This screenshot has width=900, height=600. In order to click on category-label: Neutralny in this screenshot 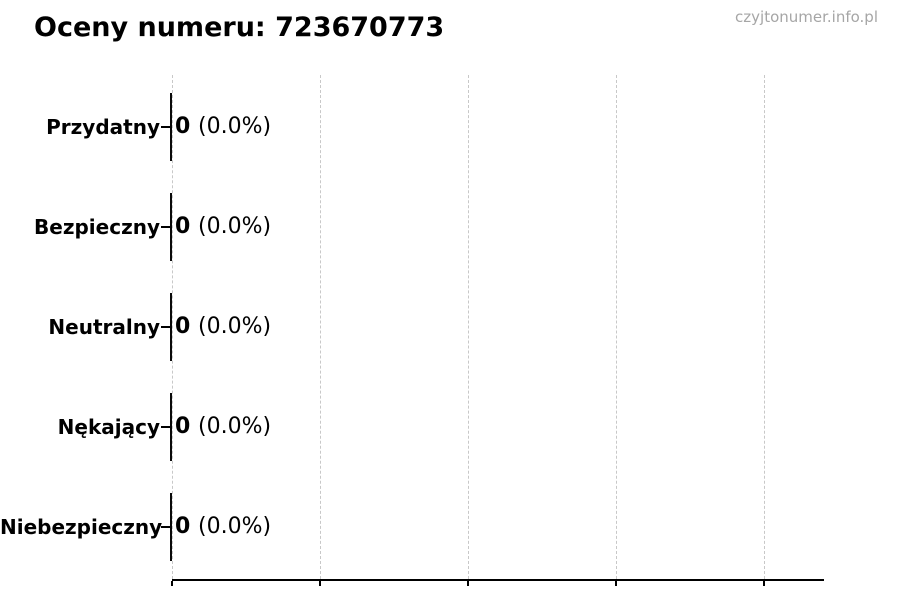, I will do `click(104, 327)`.